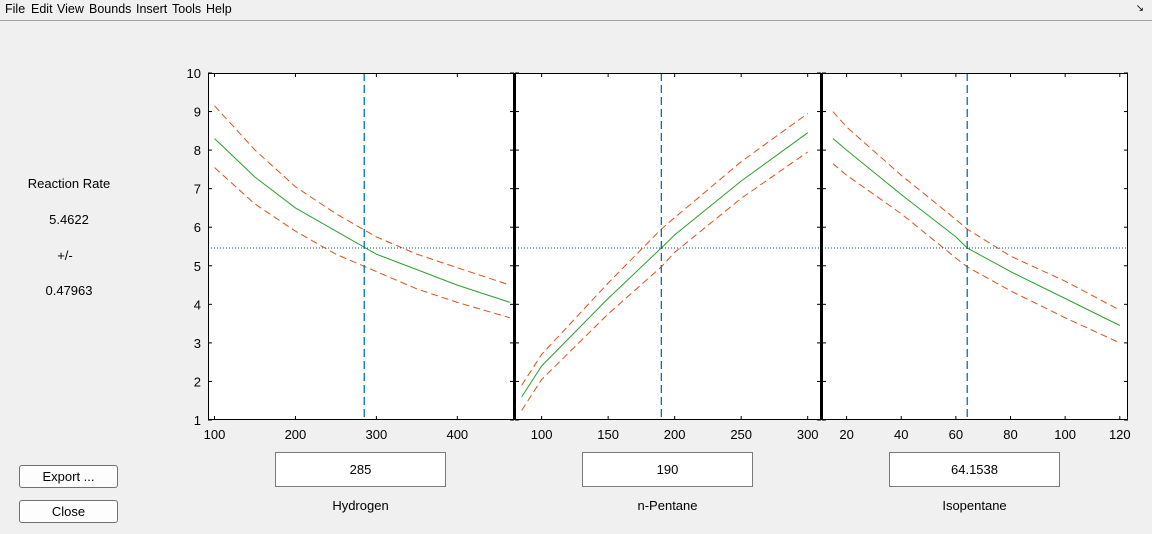  Describe the element at coordinates (197, 266) in the screenshot. I see `y-tick-label: 5` at that location.